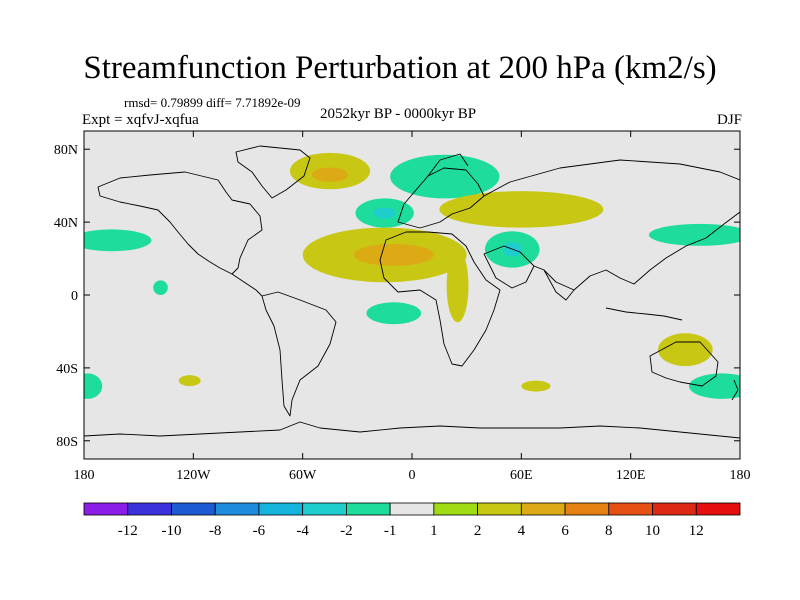  Describe the element at coordinates (66, 223) in the screenshot. I see `y-tick-label-40n: 40N` at that location.